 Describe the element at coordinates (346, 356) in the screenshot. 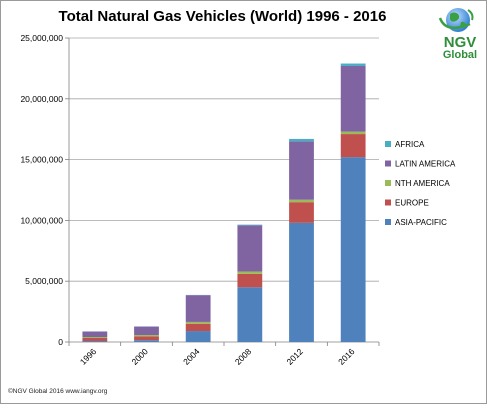

I see `x-tick-label: 2016` at that location.